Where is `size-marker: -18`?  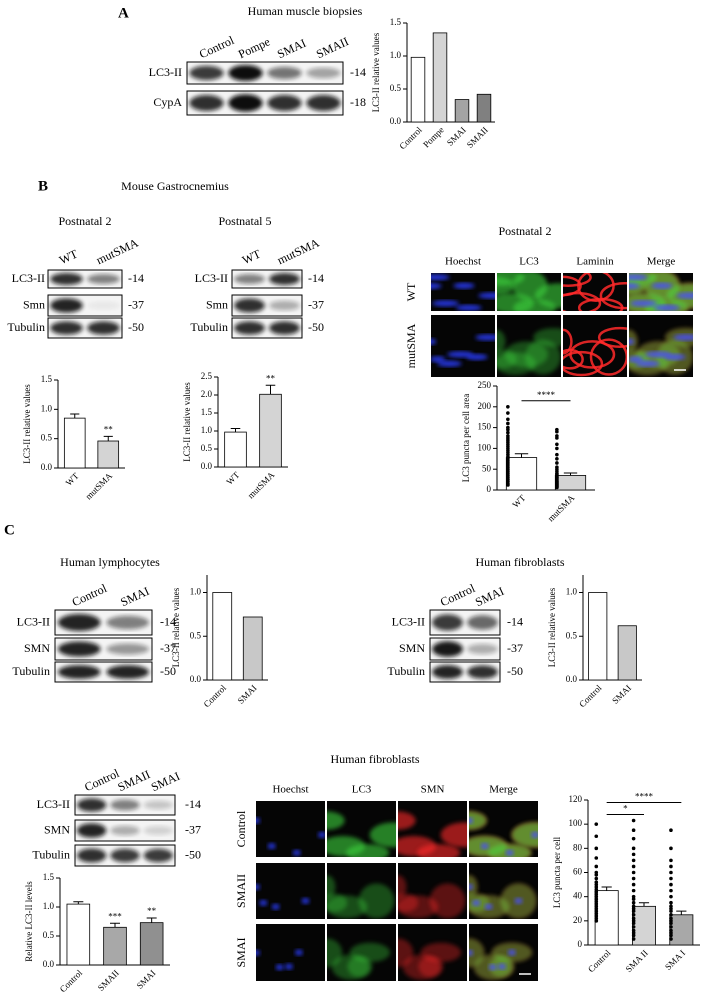 size-marker: -18 is located at coordinates (358, 102).